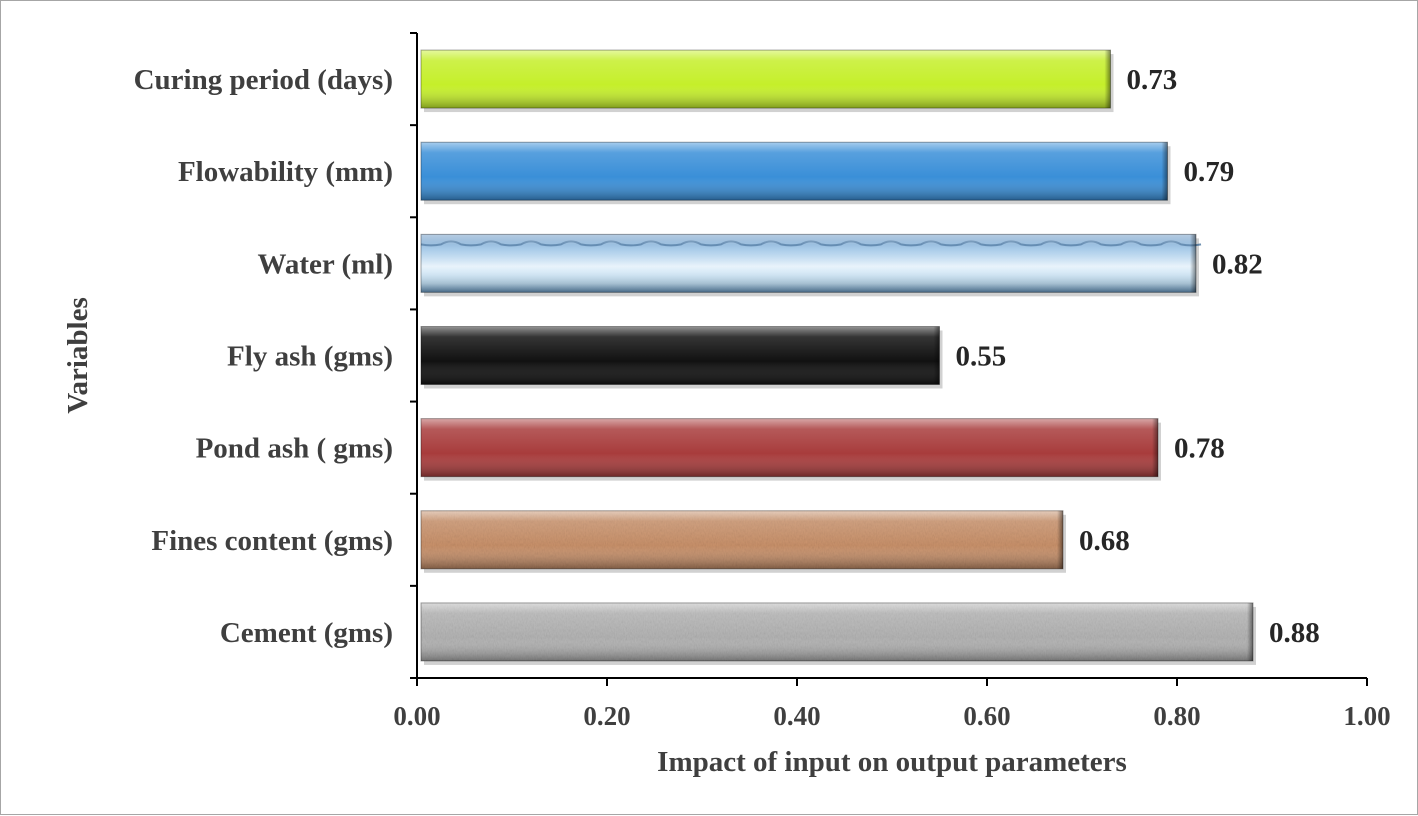 The height and width of the screenshot is (816, 1418). Describe the element at coordinates (416, 716) in the screenshot. I see `x-tick-label: 0.00` at that location.